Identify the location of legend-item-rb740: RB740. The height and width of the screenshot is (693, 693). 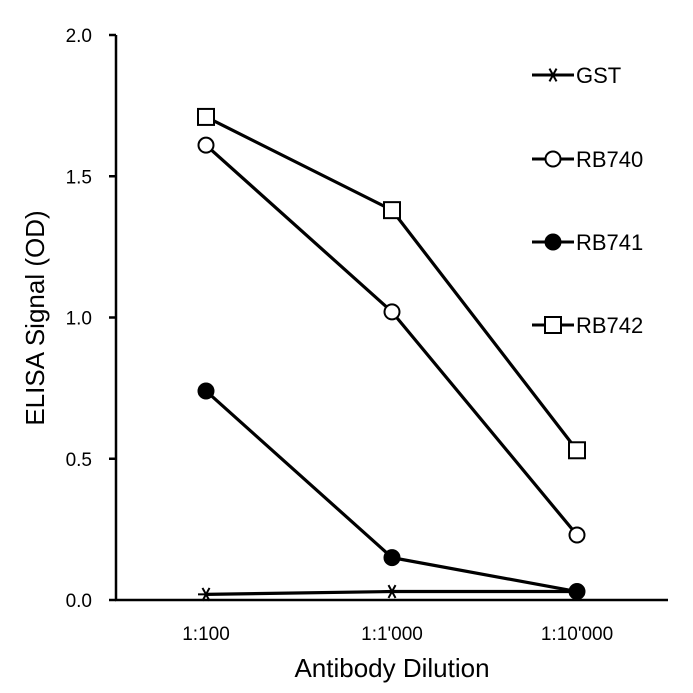
(587, 159).